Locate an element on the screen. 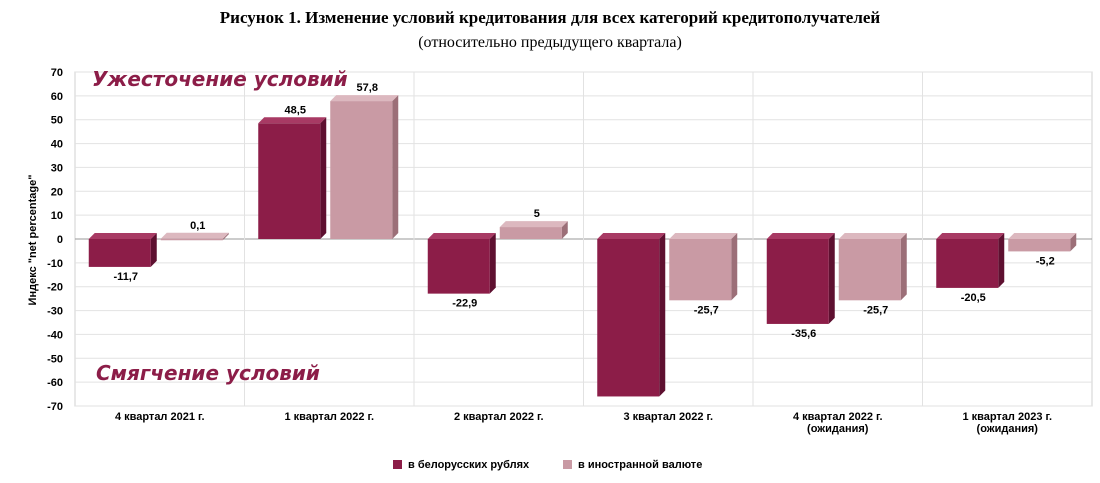 The image size is (1100, 483). y-axis-label: Индекс "net percentage" is located at coordinates (33, 240).